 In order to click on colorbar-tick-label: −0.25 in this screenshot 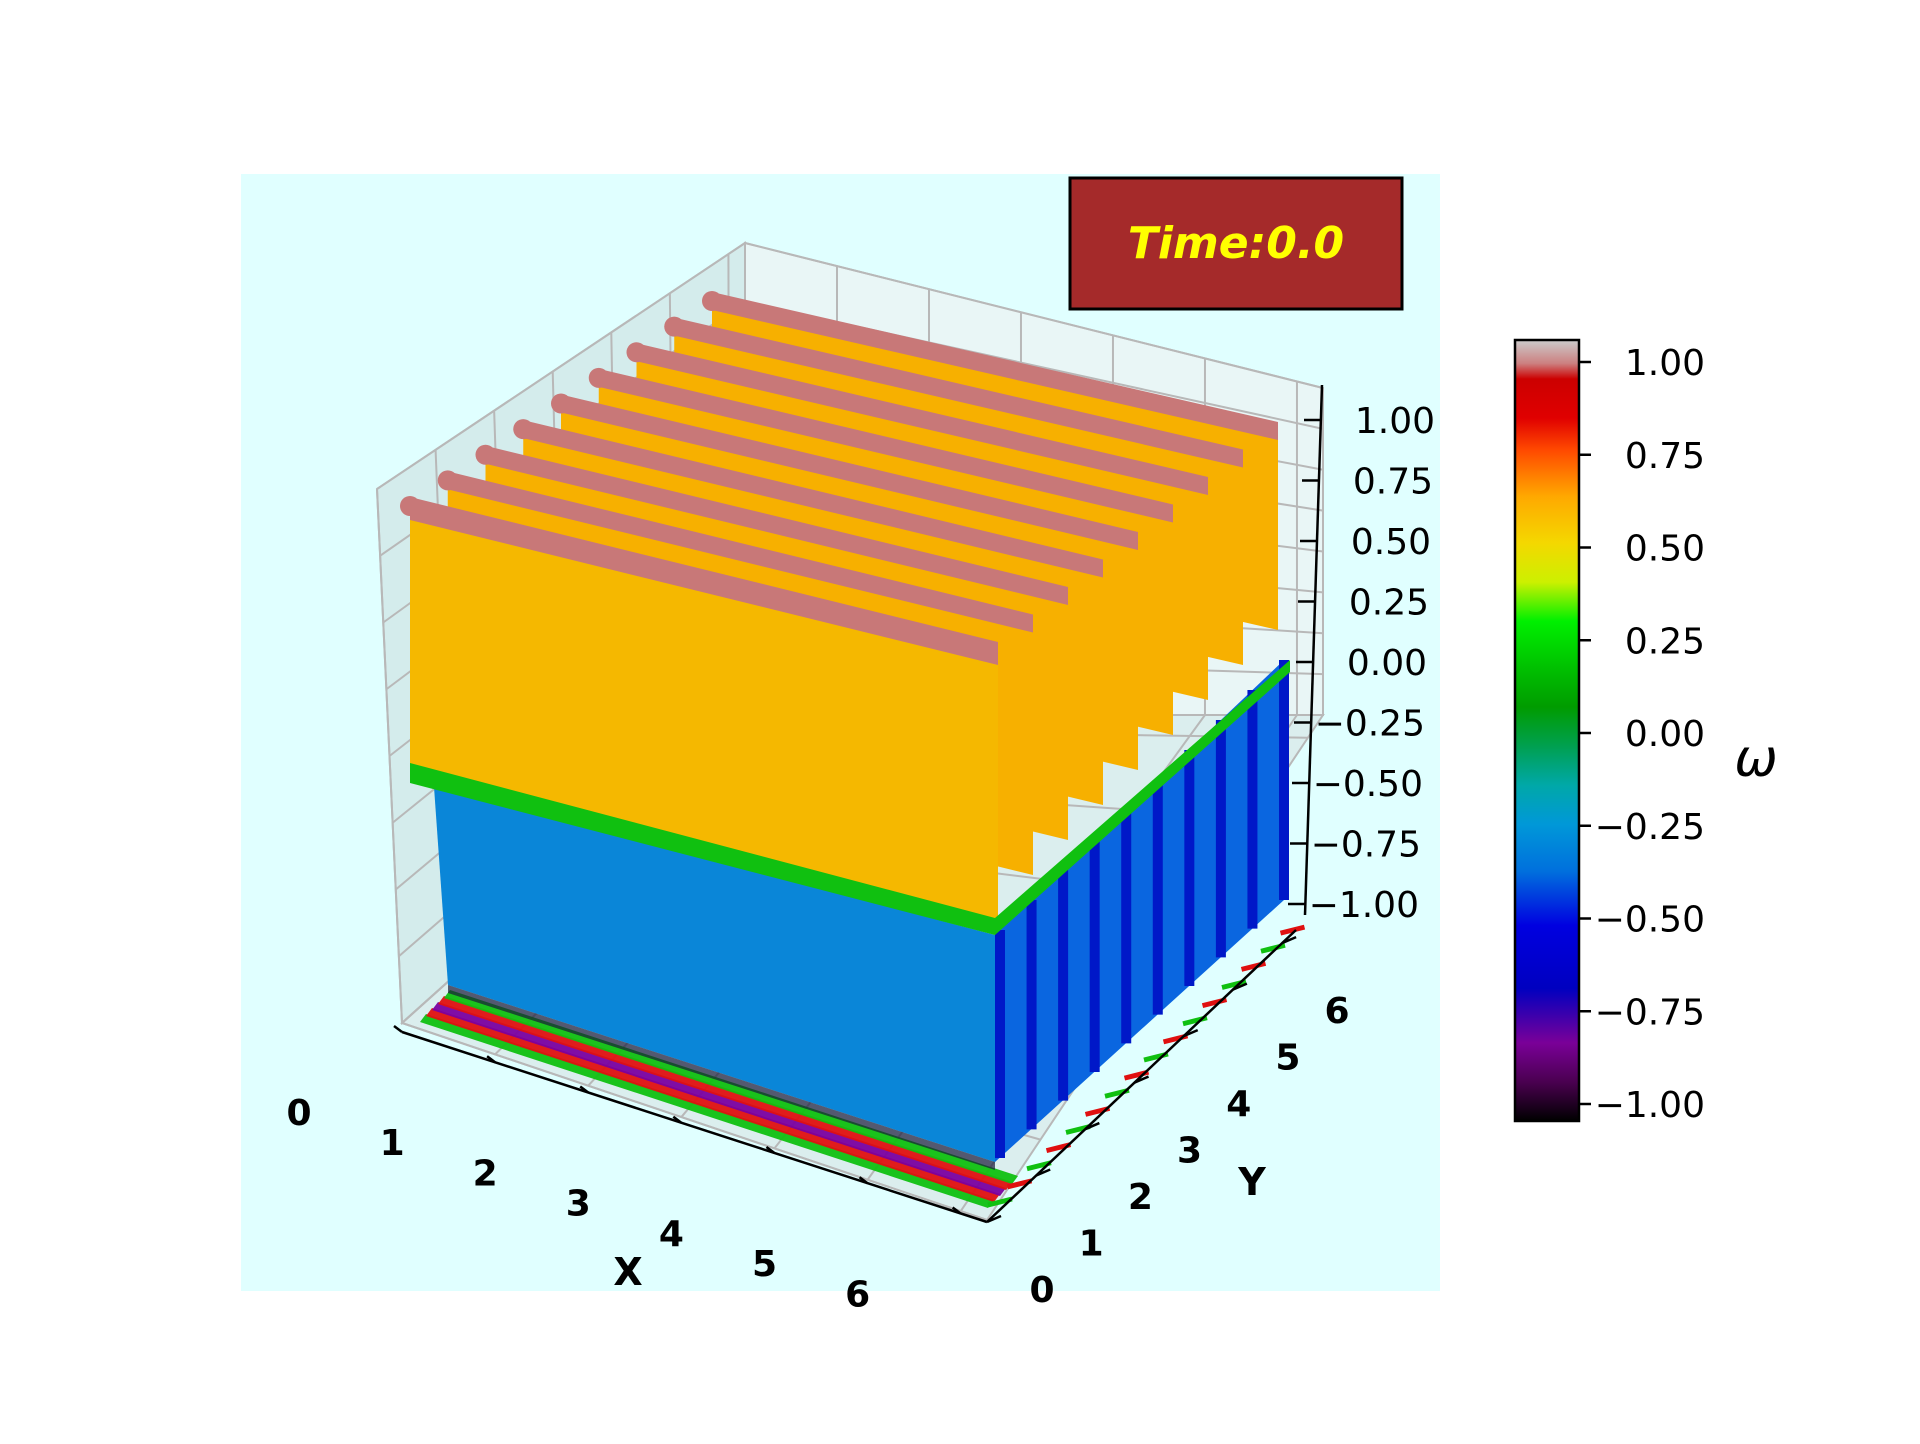, I will do `click(1650, 827)`.